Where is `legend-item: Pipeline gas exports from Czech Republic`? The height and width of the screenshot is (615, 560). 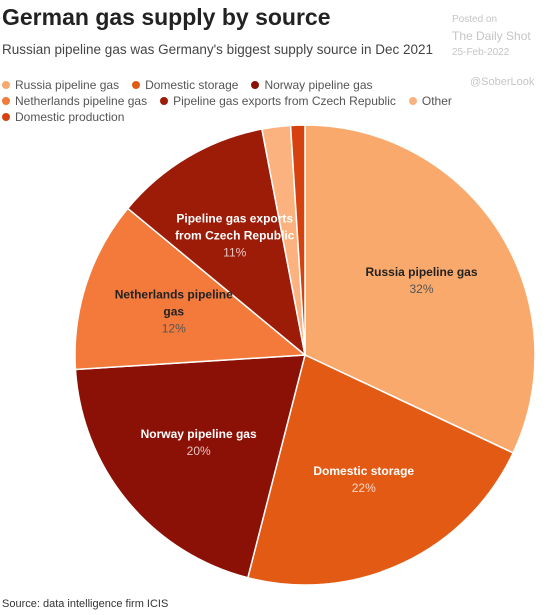 legend-item: Pipeline gas exports from Czech Republic is located at coordinates (278, 101).